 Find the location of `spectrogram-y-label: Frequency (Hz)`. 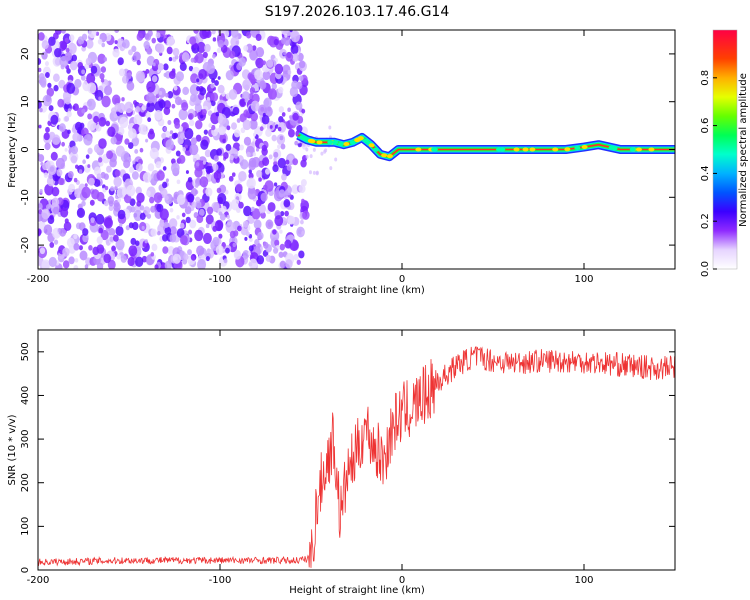

spectrogram-y-label: Frequency (Hz) is located at coordinates (12, 150).